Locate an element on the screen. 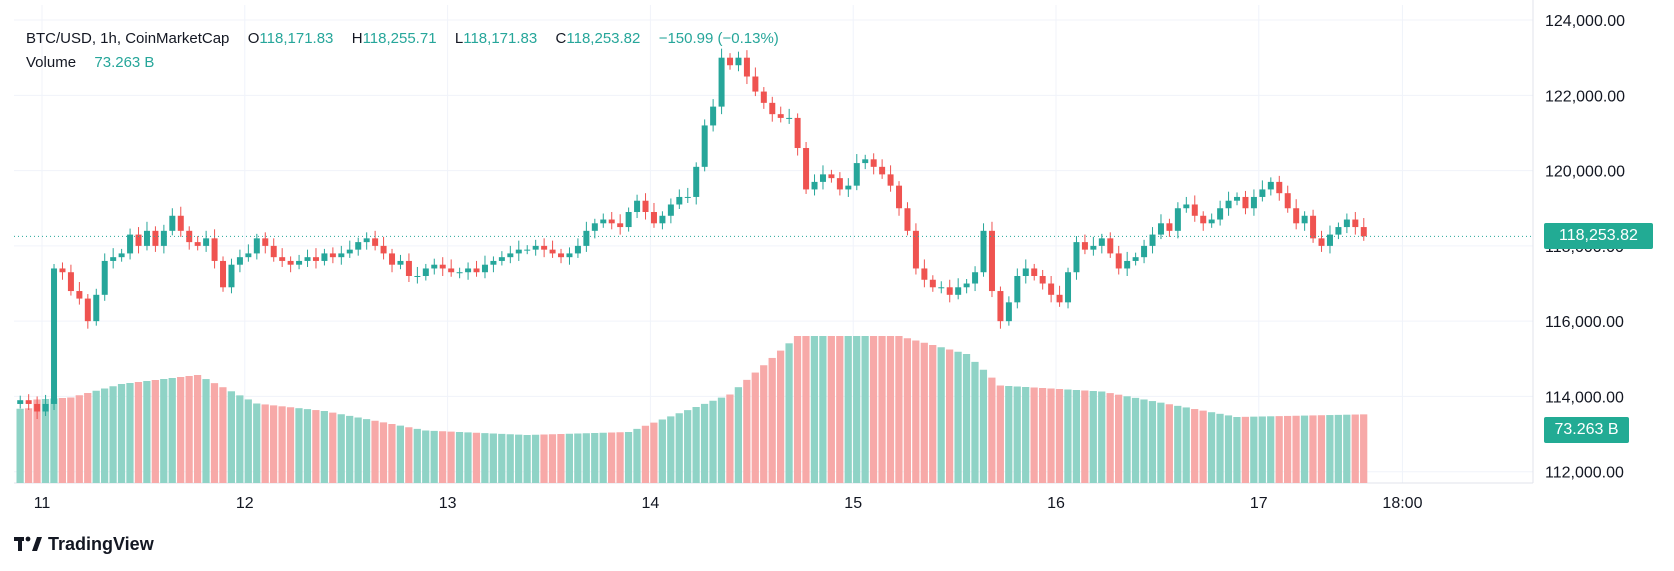  last-volume-badge: 73.263 B is located at coordinates (1586, 430).